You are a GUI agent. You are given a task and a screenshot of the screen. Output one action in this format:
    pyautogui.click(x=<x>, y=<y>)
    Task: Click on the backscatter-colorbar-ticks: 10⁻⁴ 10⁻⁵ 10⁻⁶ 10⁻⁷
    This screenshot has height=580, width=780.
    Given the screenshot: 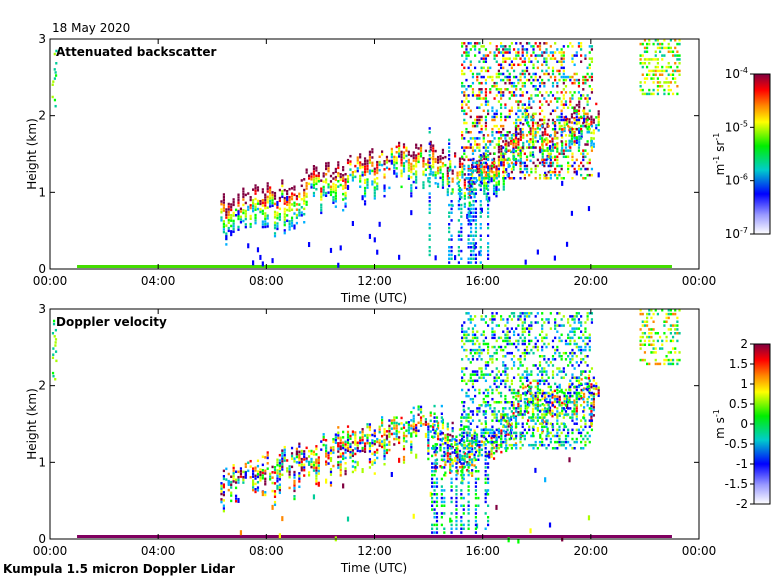 What is the action you would take?
    pyautogui.click(x=739, y=153)
    